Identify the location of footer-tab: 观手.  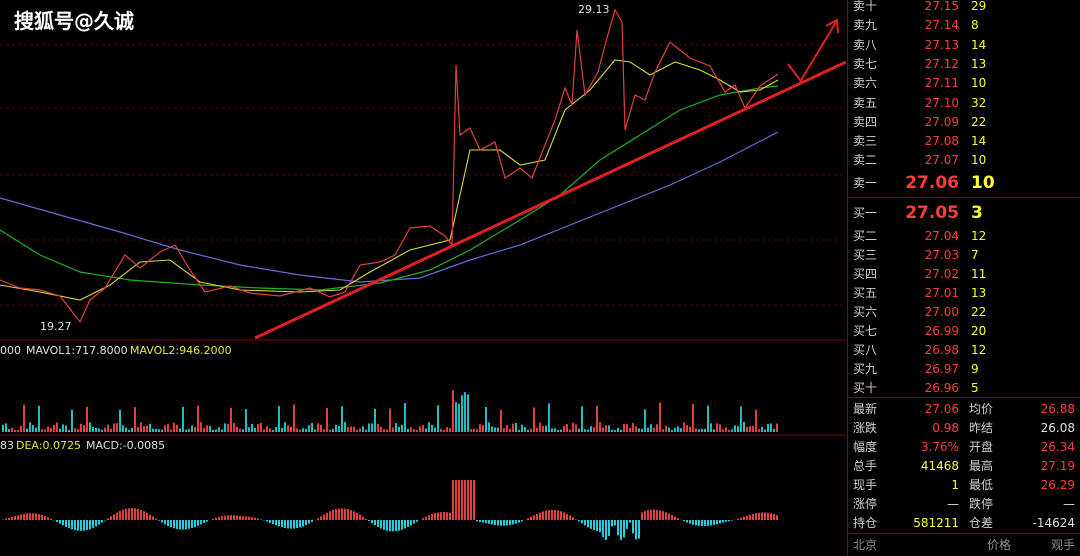
(1062, 545).